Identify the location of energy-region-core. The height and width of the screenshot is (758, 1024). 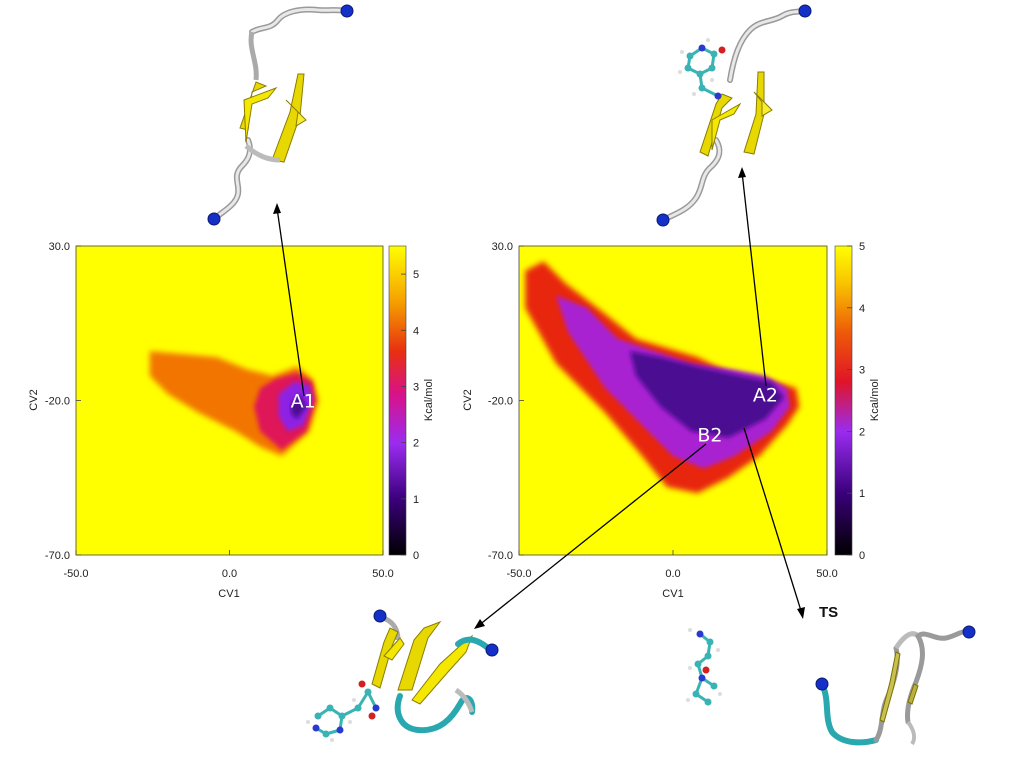
(298, 406).